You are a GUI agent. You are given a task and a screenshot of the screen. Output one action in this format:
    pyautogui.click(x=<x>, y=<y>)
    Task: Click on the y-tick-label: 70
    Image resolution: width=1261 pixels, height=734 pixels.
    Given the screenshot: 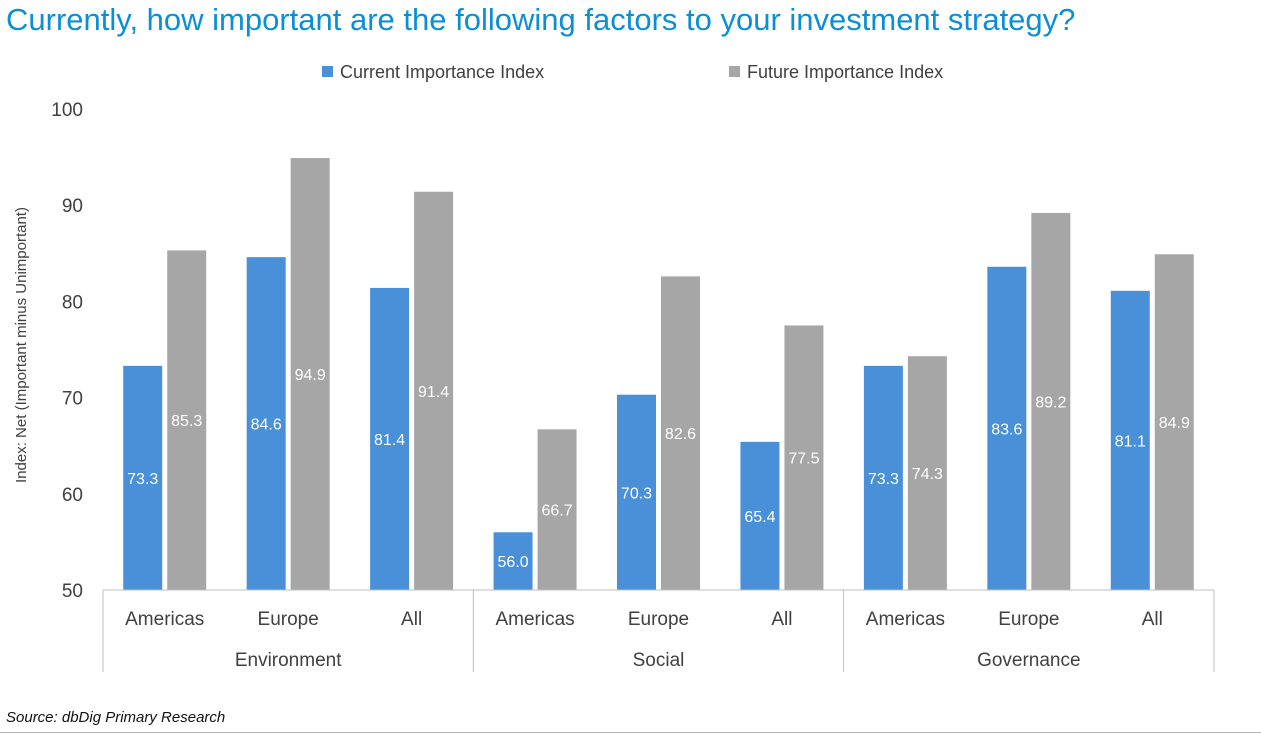 What is the action you would take?
    pyautogui.click(x=72, y=399)
    